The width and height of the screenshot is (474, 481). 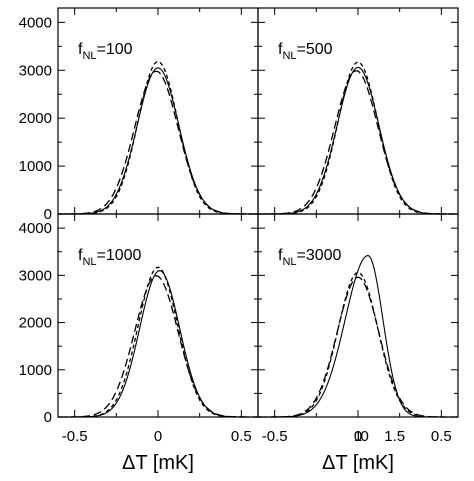 I want to click on x-tick-label: 1.5, so click(x=394, y=436).